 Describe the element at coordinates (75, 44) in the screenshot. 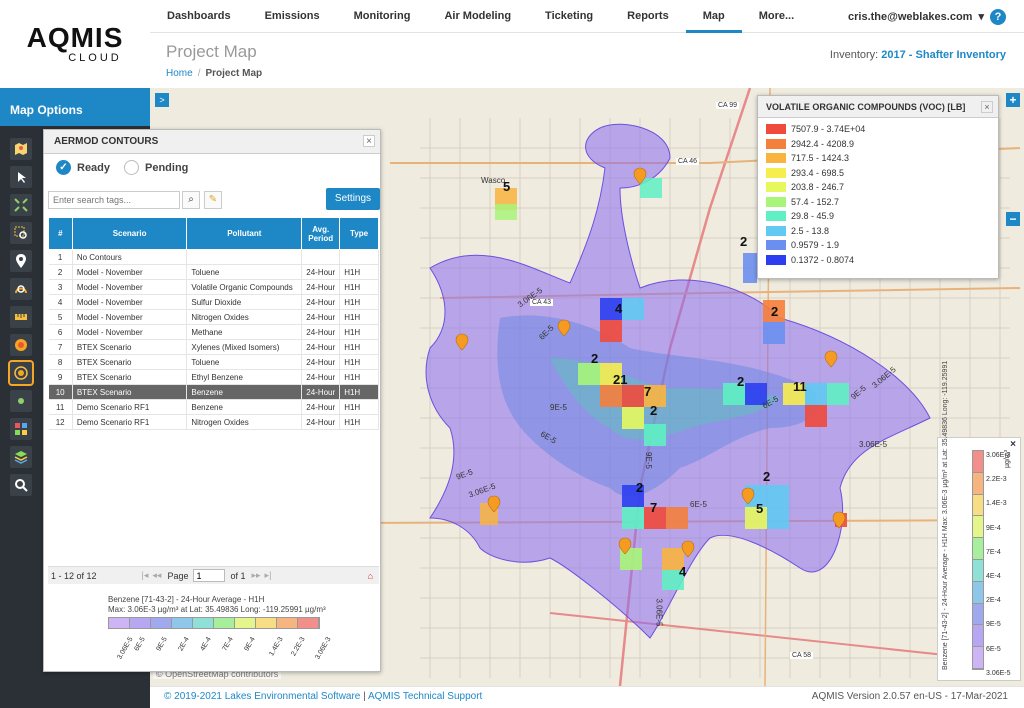

I see `logo: AQMIS CLOUD` at that location.